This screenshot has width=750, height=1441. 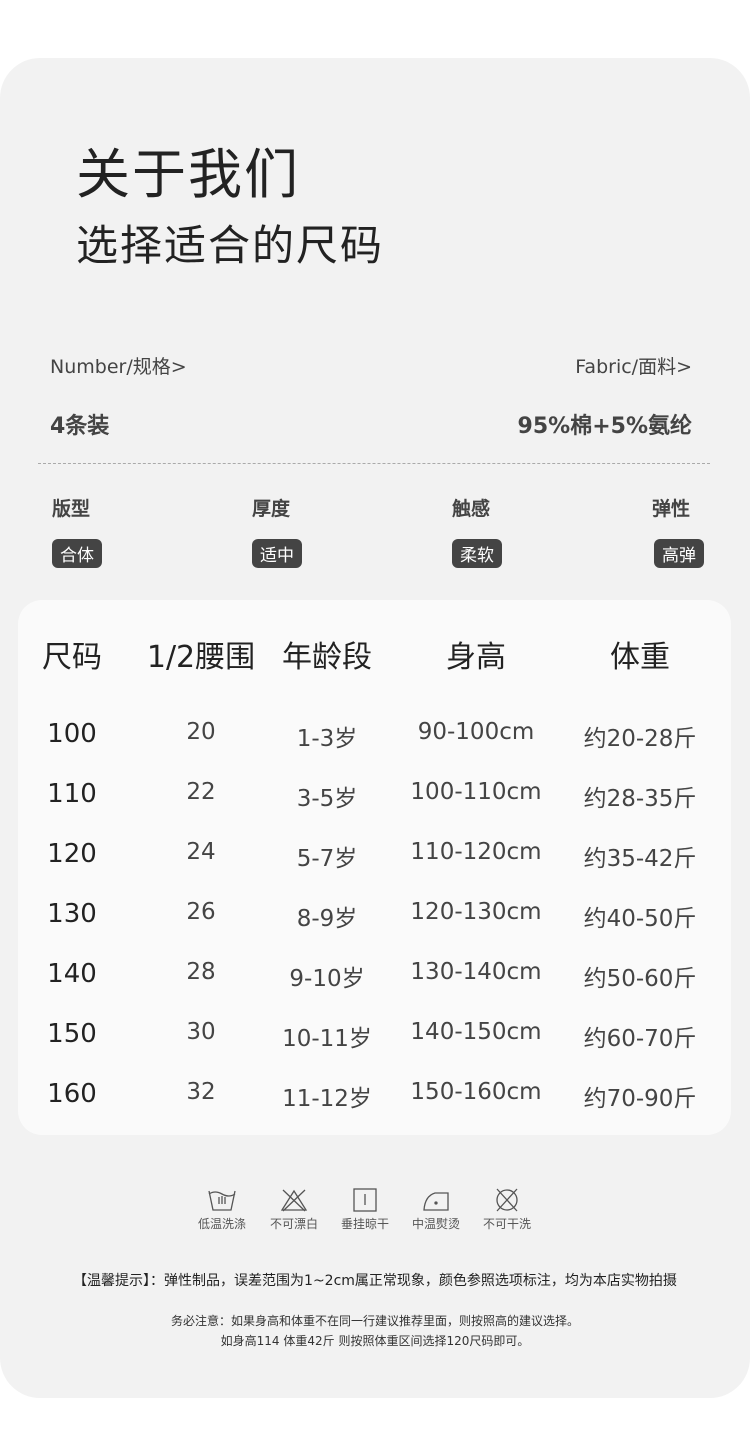 I want to click on column-header: 尺码, so click(x=72, y=657).